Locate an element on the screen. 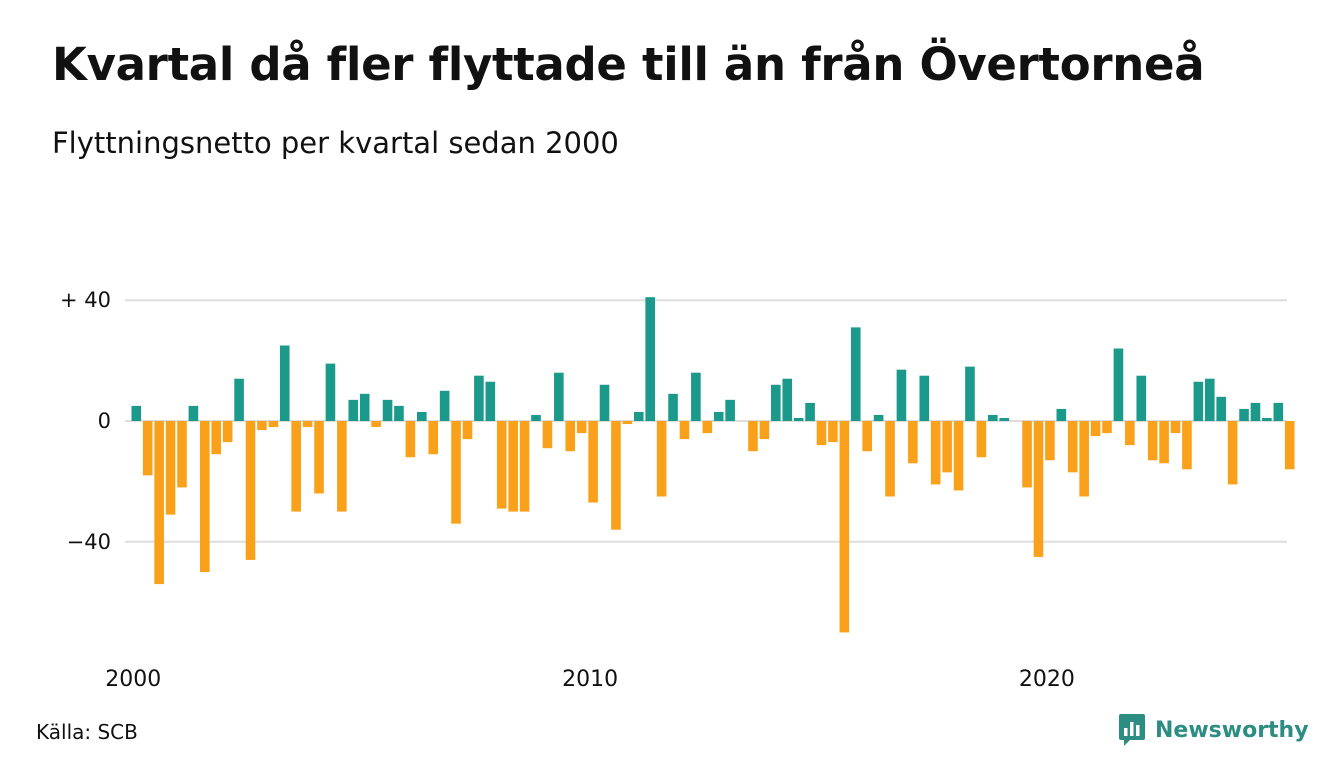  x-tick-label: 2010 is located at coordinates (590, 679).